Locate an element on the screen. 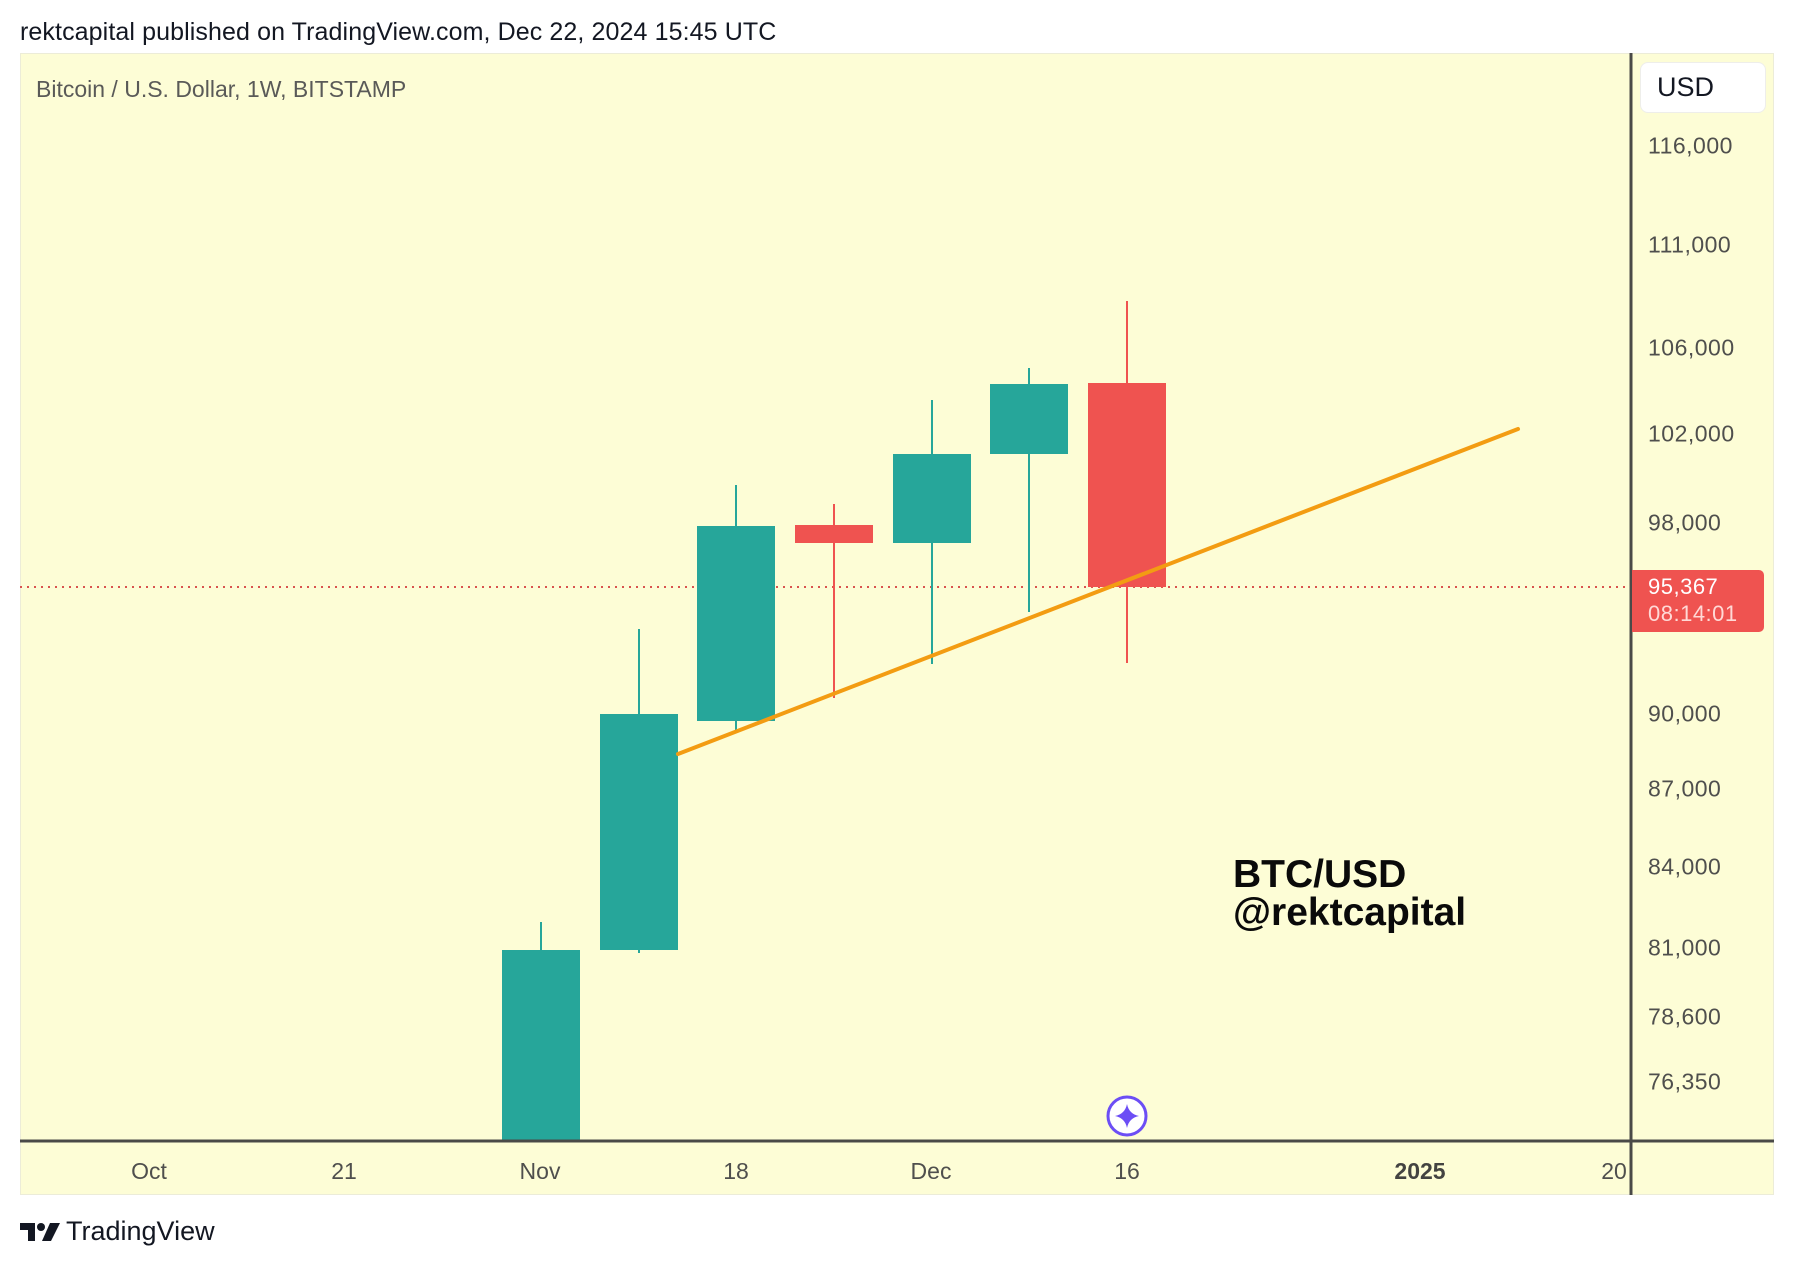 The height and width of the screenshot is (1266, 1794). time-axis-label-year: 2025 is located at coordinates (1420, 1171).